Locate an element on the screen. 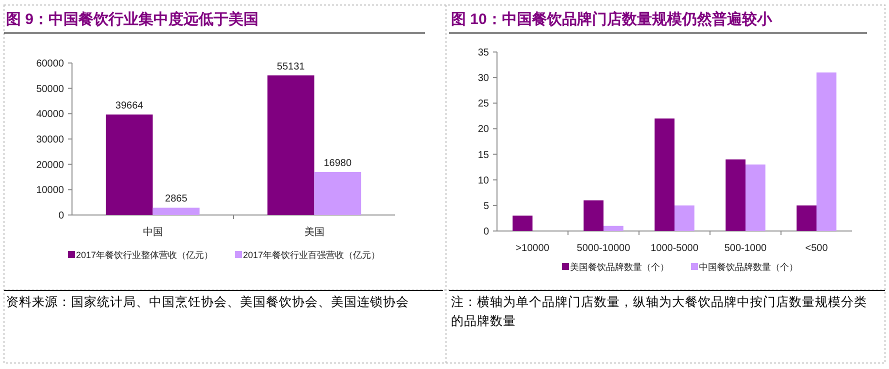 The width and height of the screenshot is (889, 369). legend-label: 美国餐饮品牌数量（个） is located at coordinates (619, 267).